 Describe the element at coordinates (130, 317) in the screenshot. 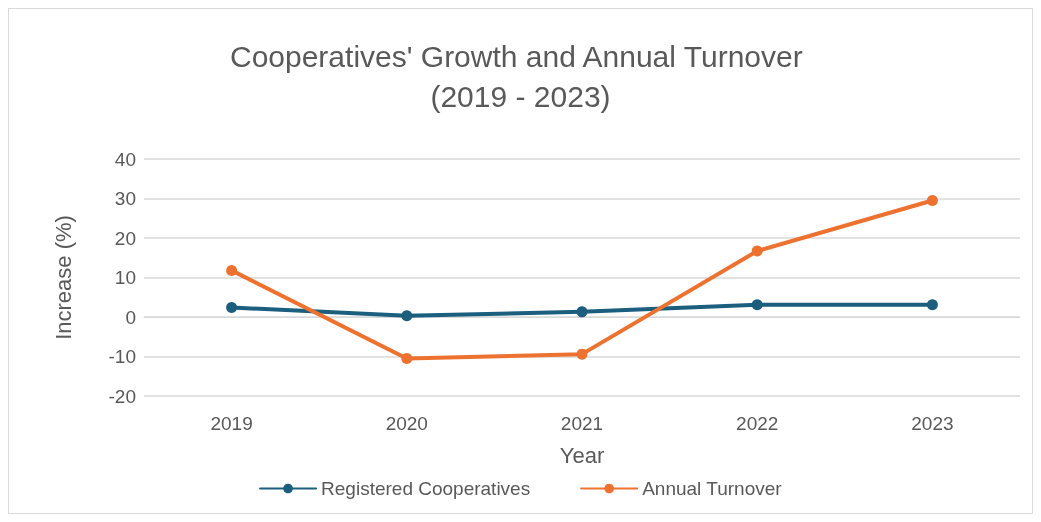

I see `y-tick-label: 0` at that location.